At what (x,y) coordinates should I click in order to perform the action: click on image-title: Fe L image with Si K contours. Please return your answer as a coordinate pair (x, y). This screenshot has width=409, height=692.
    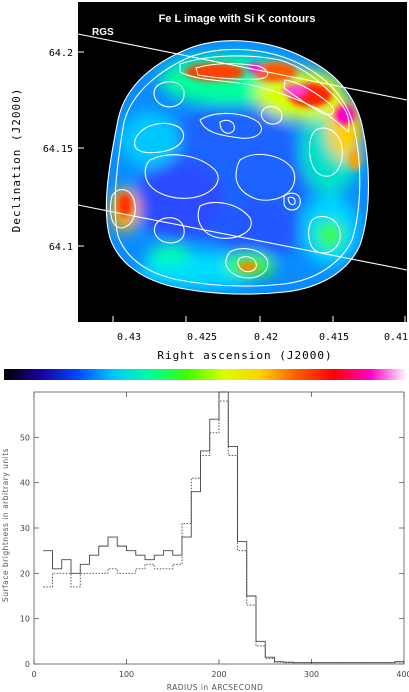
    Looking at the image, I should click on (237, 19).